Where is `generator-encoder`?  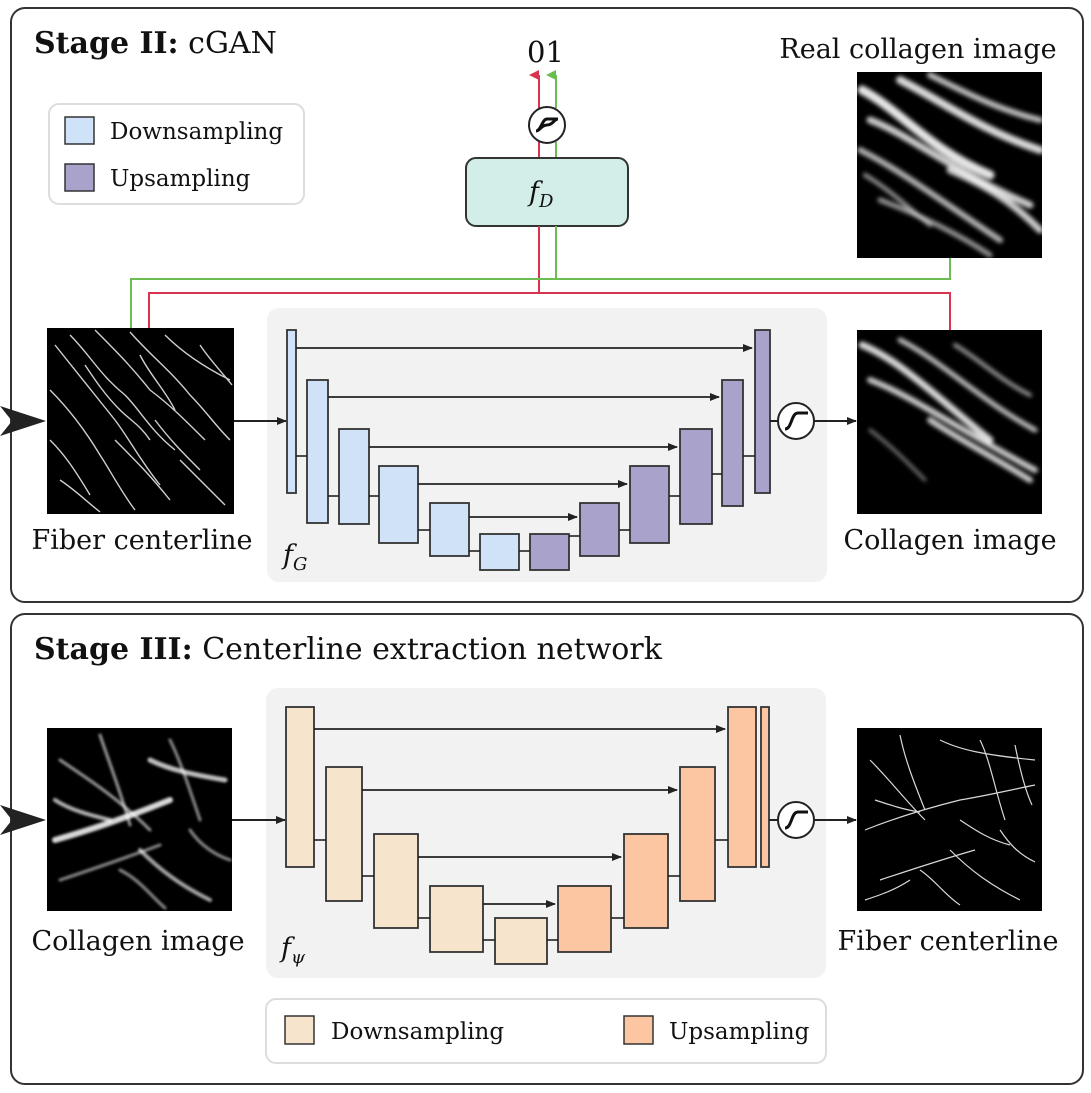
generator-encoder is located at coordinates (403, 450).